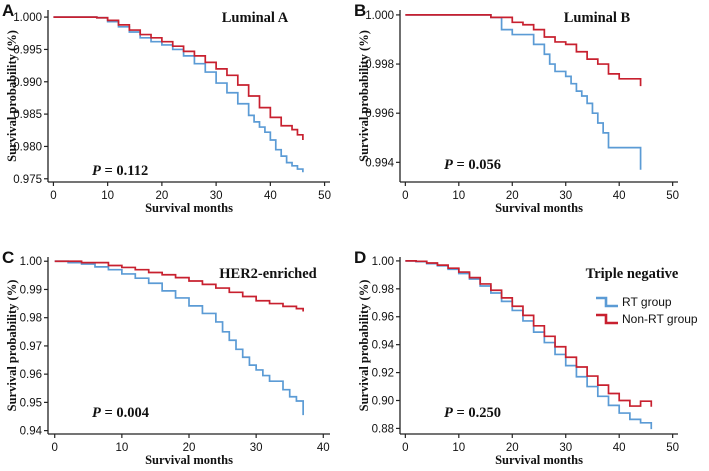 Image resolution: width=709 pixels, height=471 pixels. What do you see at coordinates (27, 50) in the screenshot?
I see `y-tick-label: 0.995` at bounding box center [27, 50].